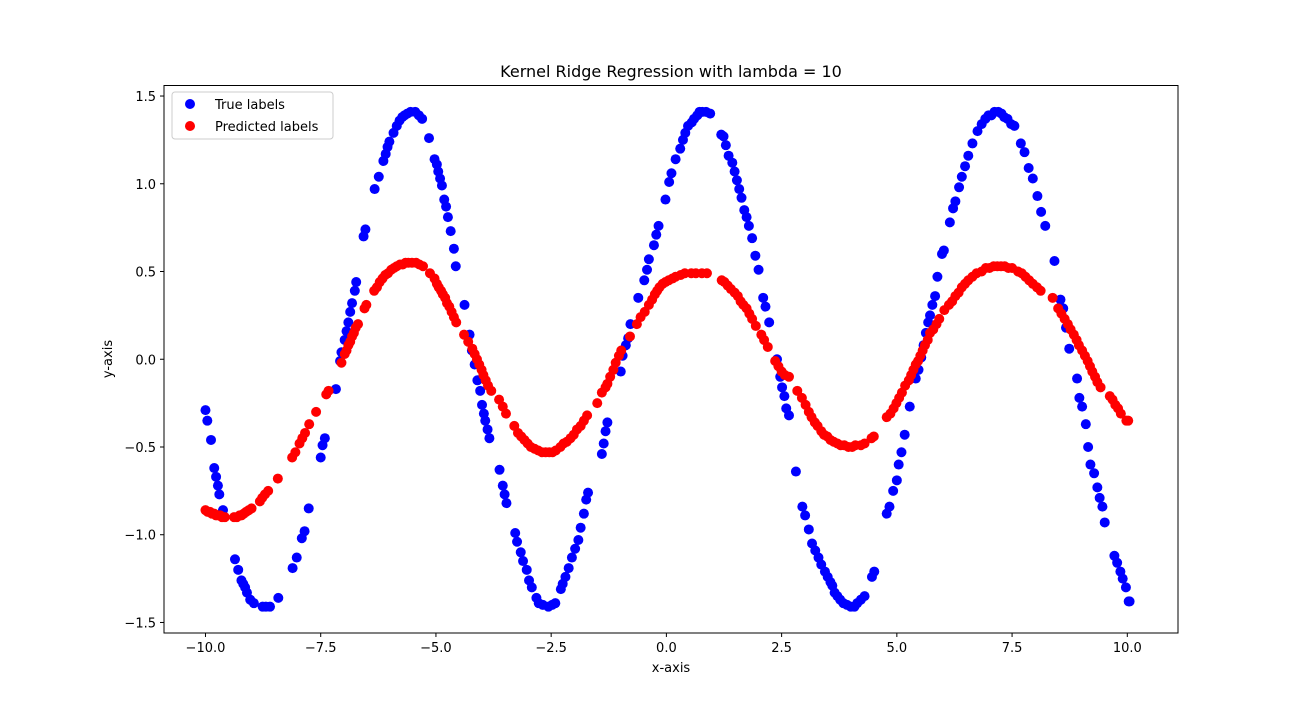  I want to click on legend-marker-true-labels, so click(190, 104).